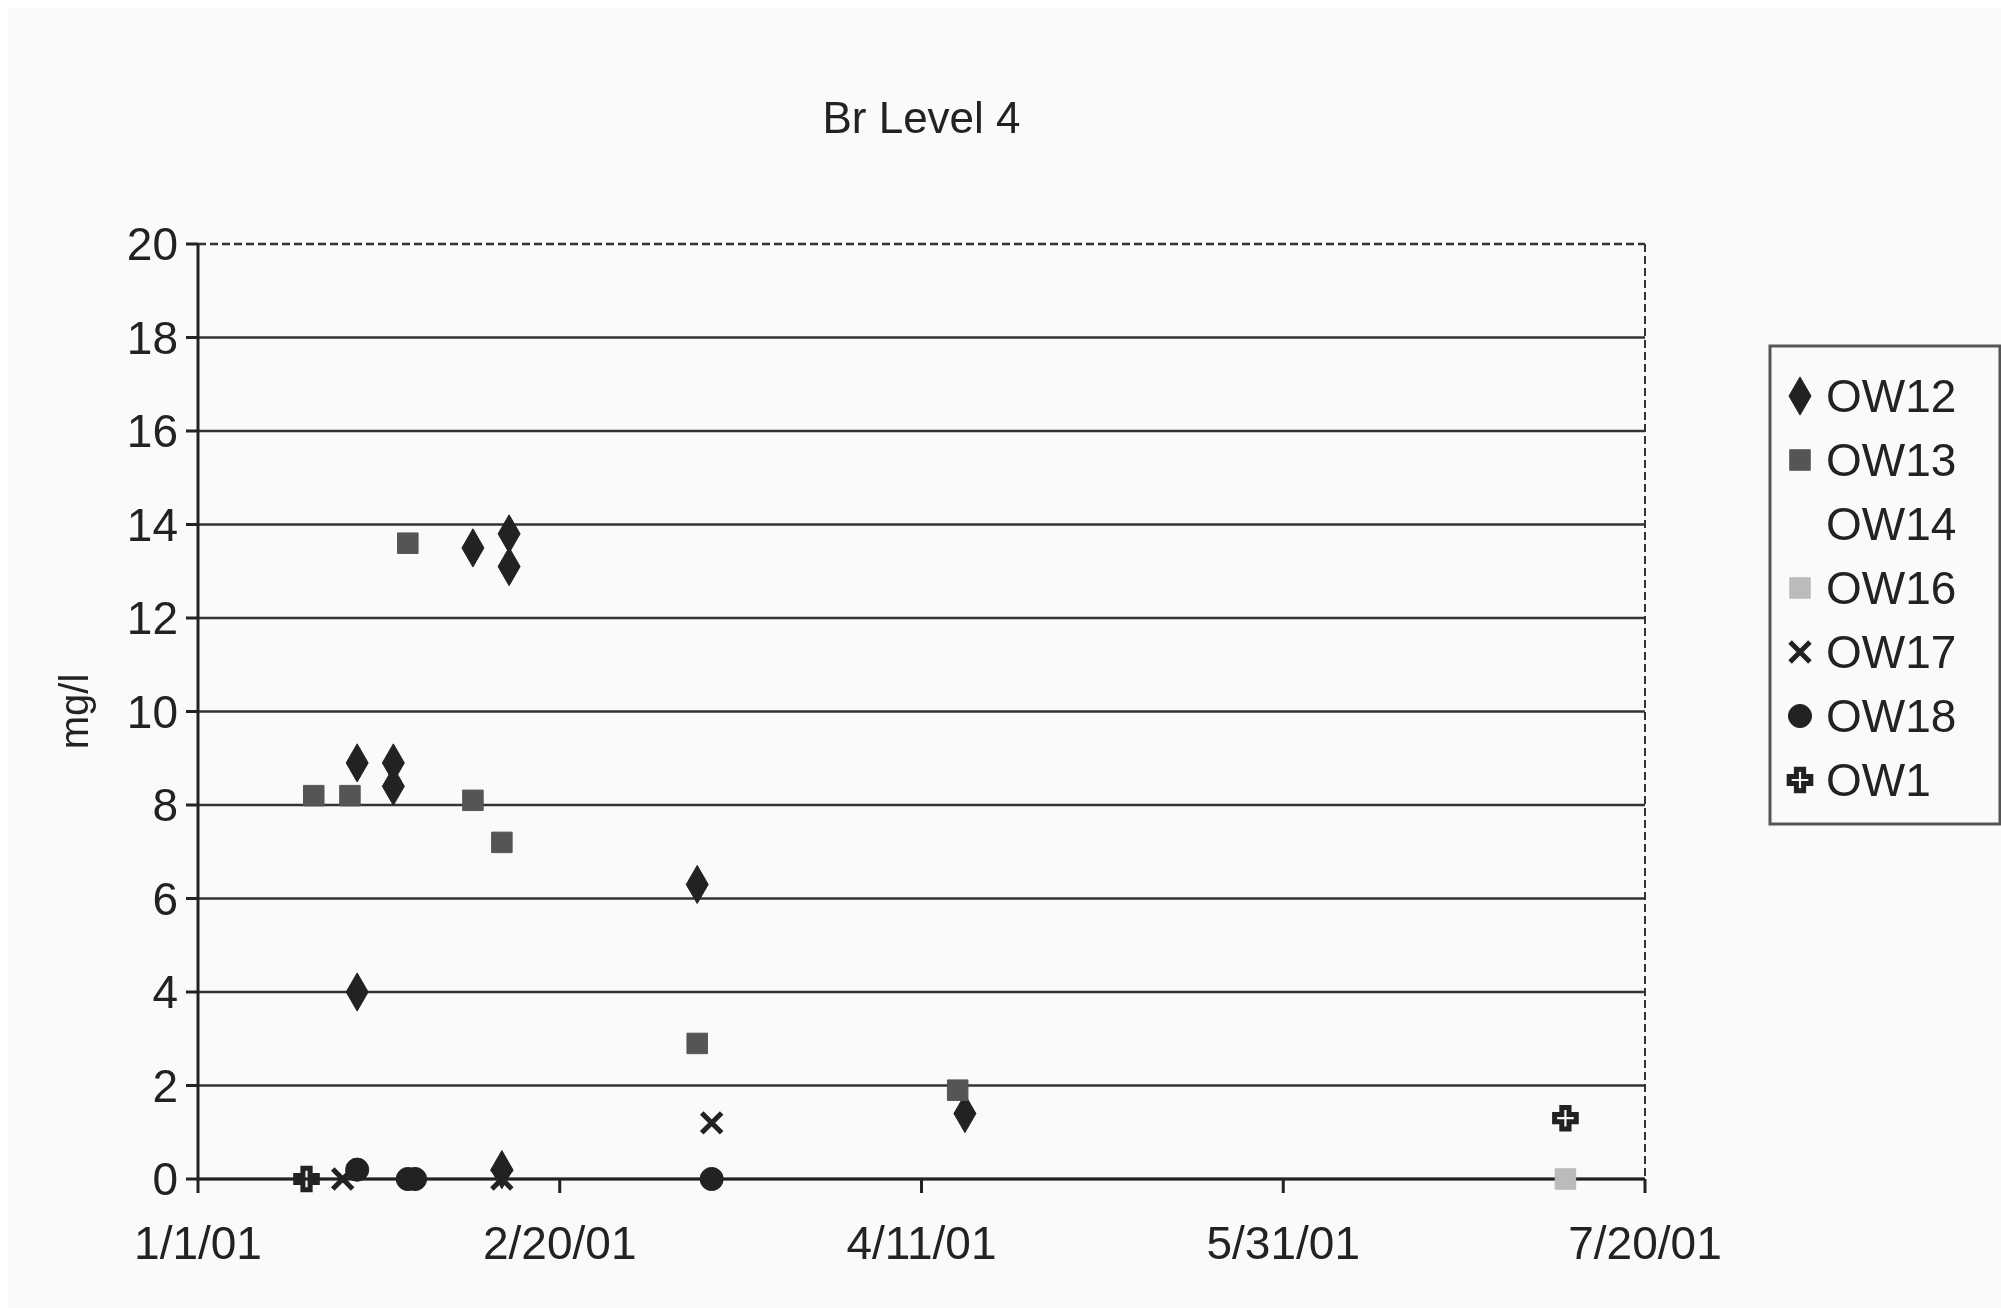 This screenshot has height=1308, width=2001. Describe the element at coordinates (152, 711) in the screenshot. I see `y-tick-label: 10` at that location.